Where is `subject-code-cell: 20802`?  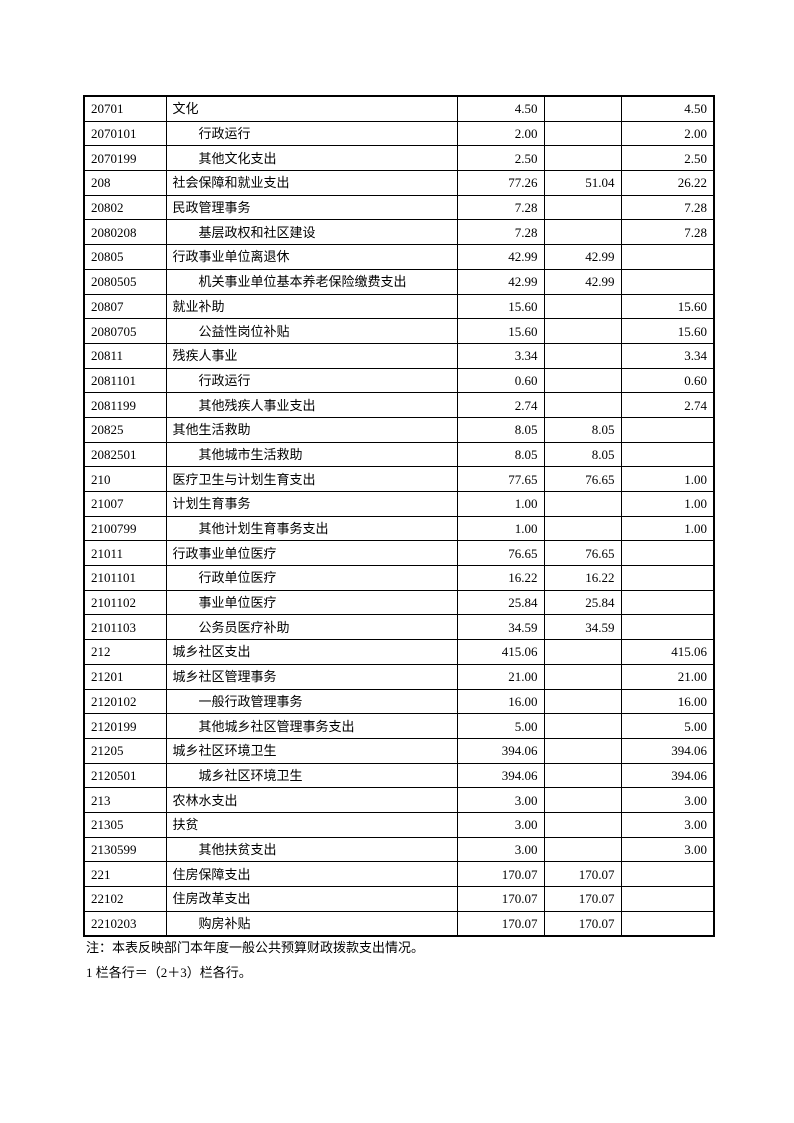
subject-code-cell: 20802 is located at coordinates (125, 207).